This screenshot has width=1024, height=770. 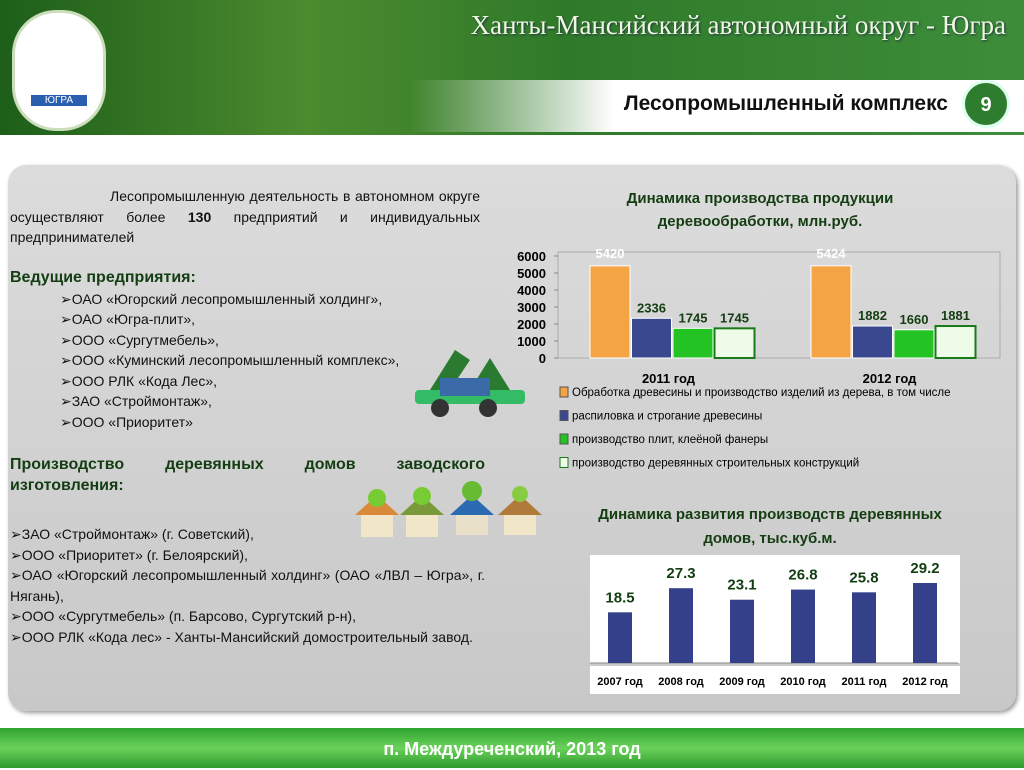 I want to click on data-label: 27.3, so click(x=680, y=573).